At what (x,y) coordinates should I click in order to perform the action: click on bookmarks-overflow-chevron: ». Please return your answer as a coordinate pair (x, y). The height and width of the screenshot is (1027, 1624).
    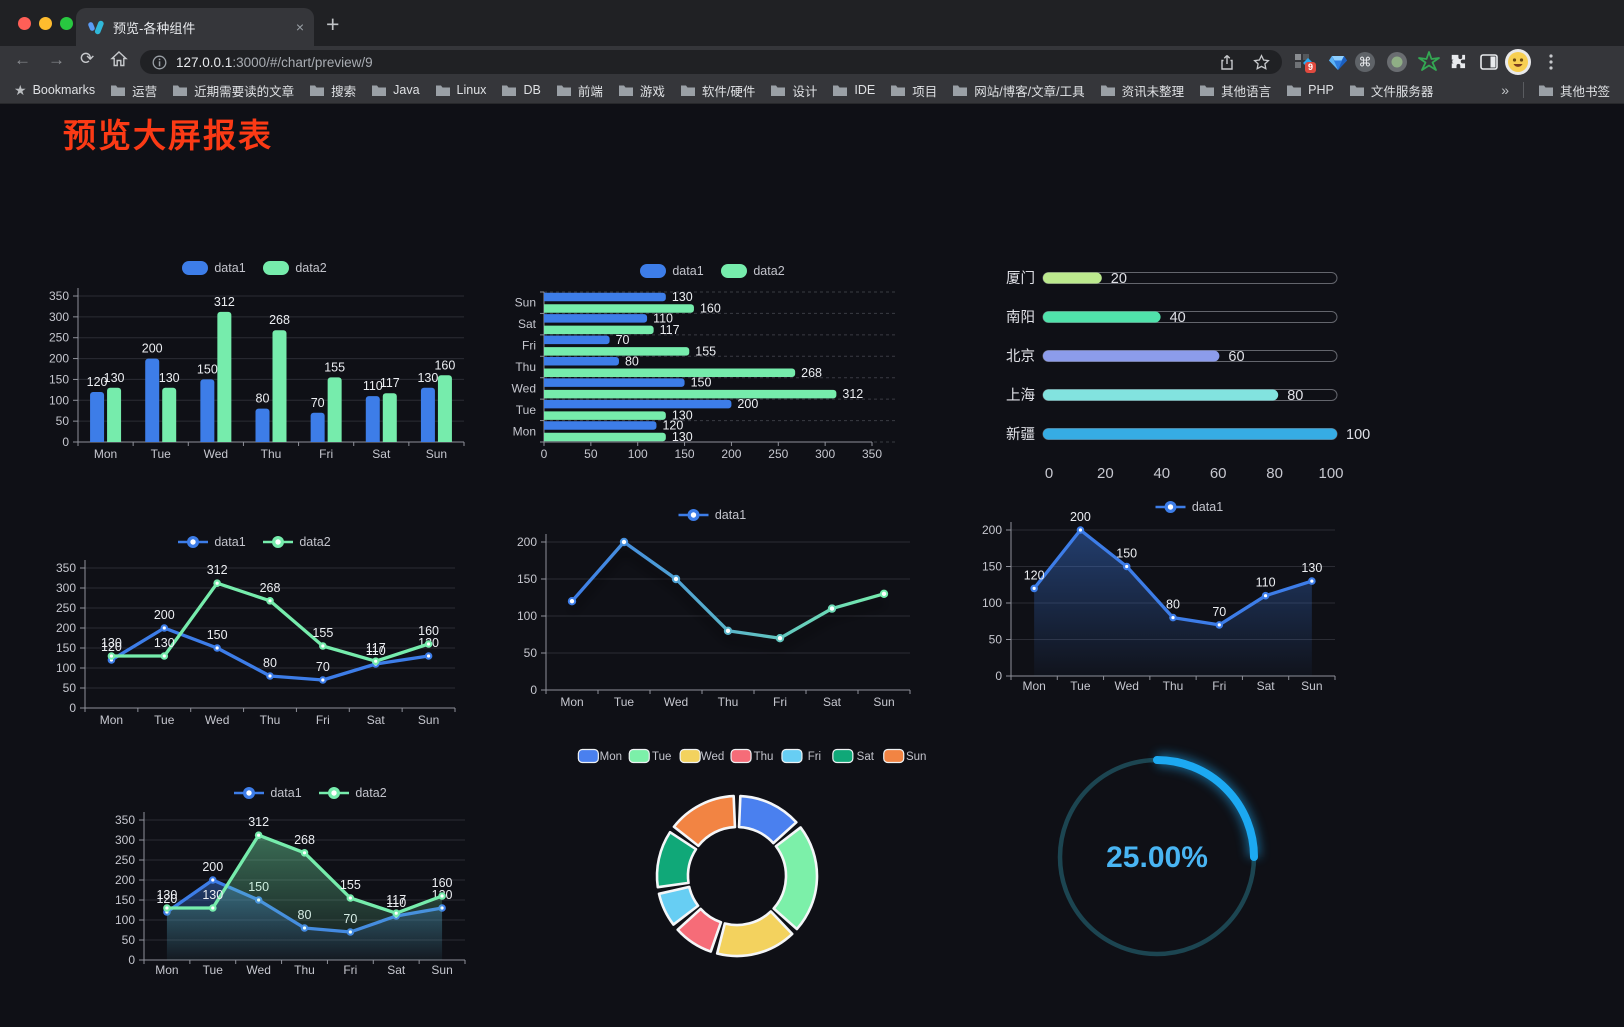
    Looking at the image, I should click on (1505, 90).